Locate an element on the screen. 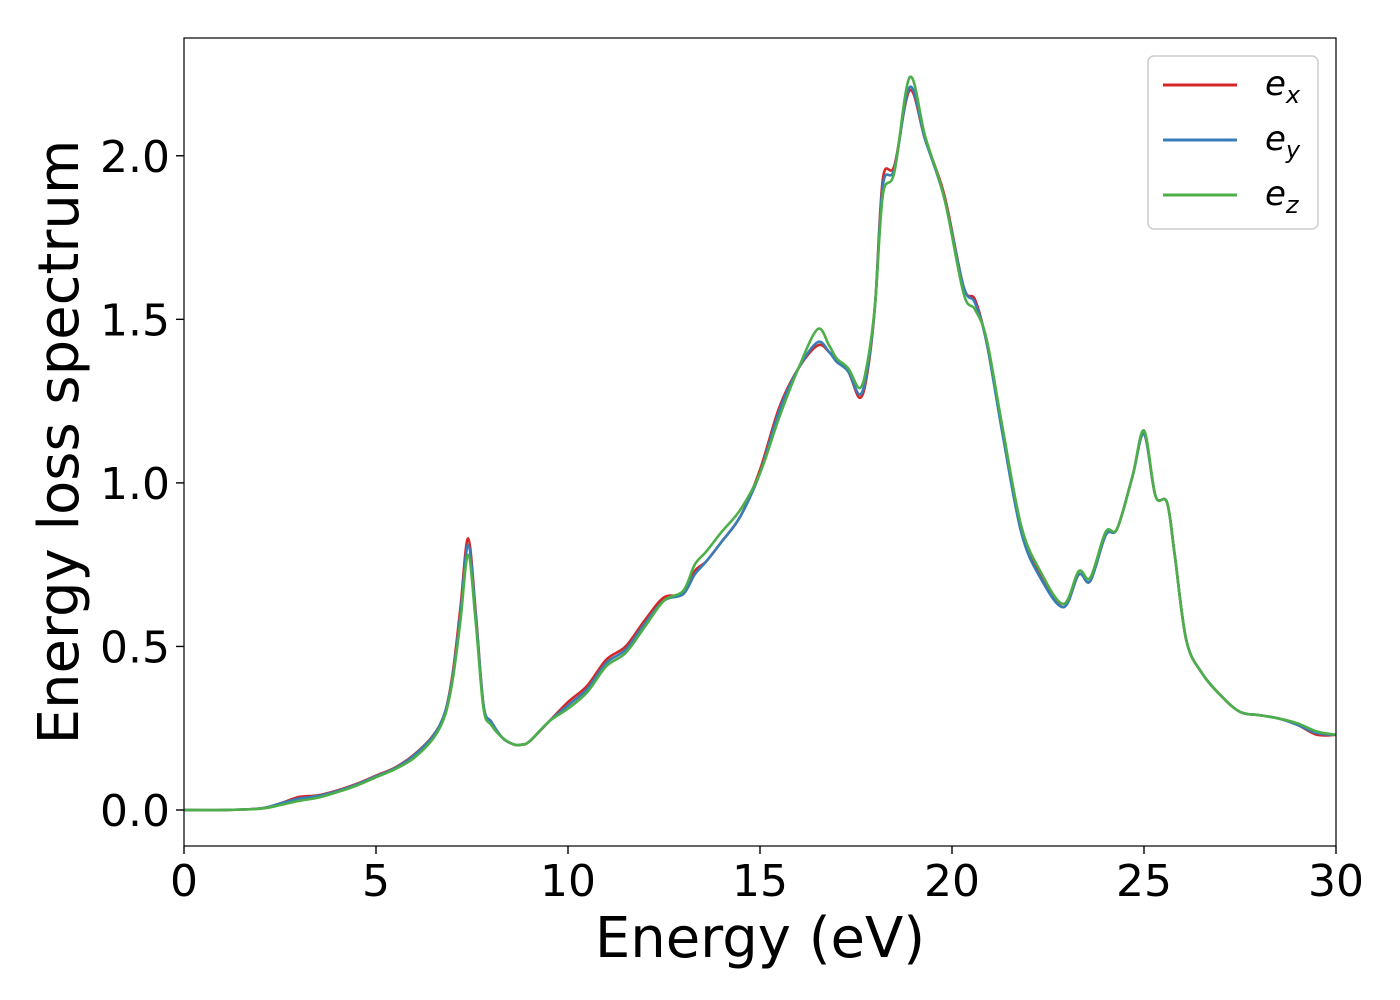  y-tick-label: 0.0 is located at coordinates (135, 811).